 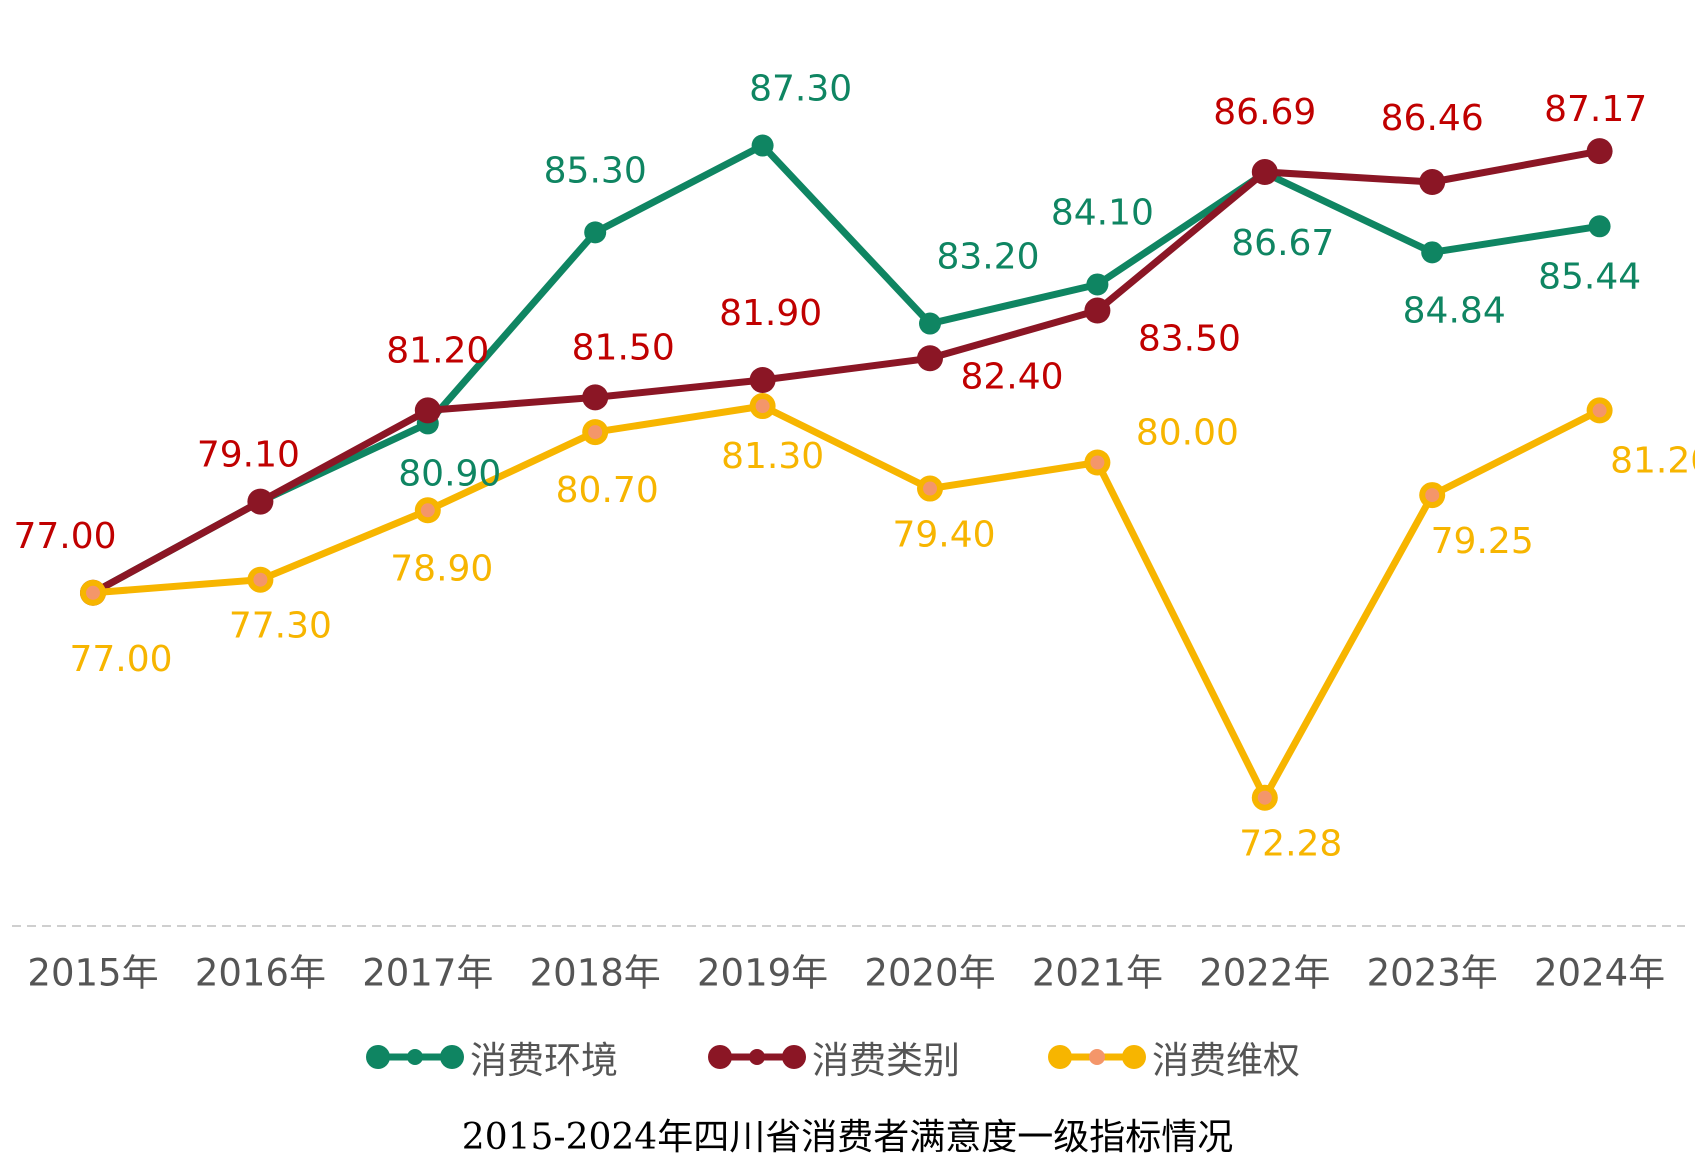 I want to click on data-label: 83.20, so click(x=987, y=257).